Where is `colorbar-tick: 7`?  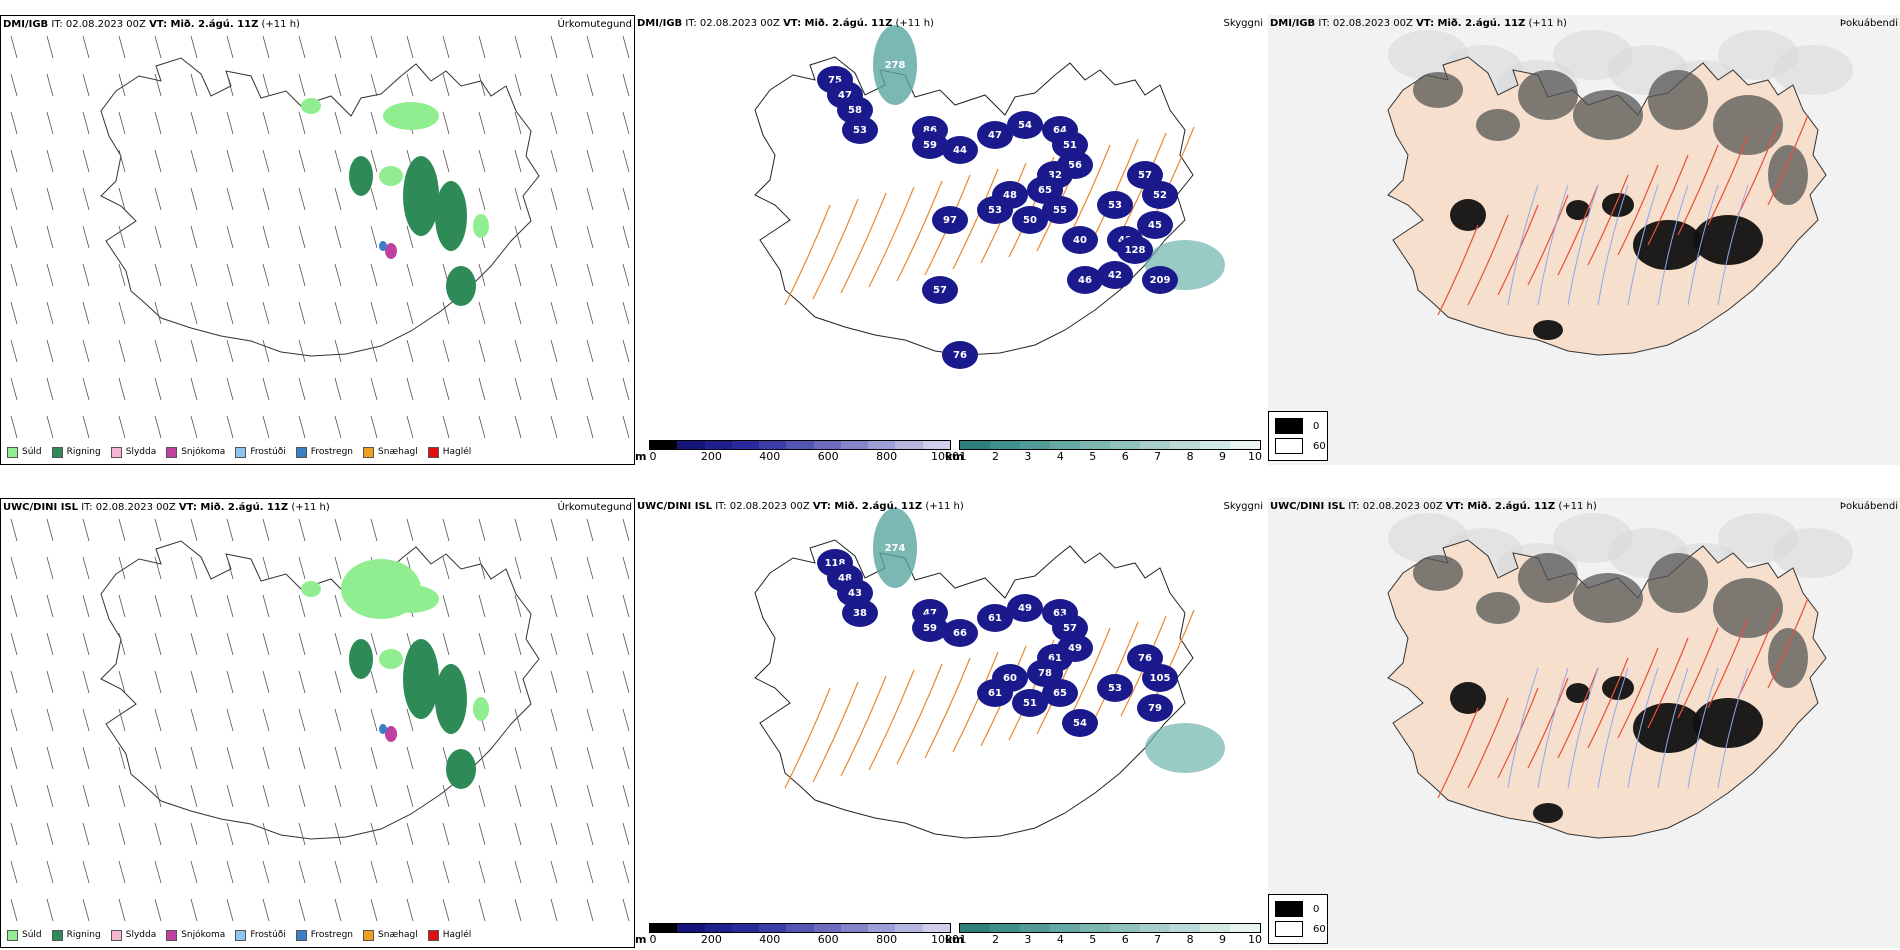
colorbar-tick: 7 is located at coordinates (1158, 939).